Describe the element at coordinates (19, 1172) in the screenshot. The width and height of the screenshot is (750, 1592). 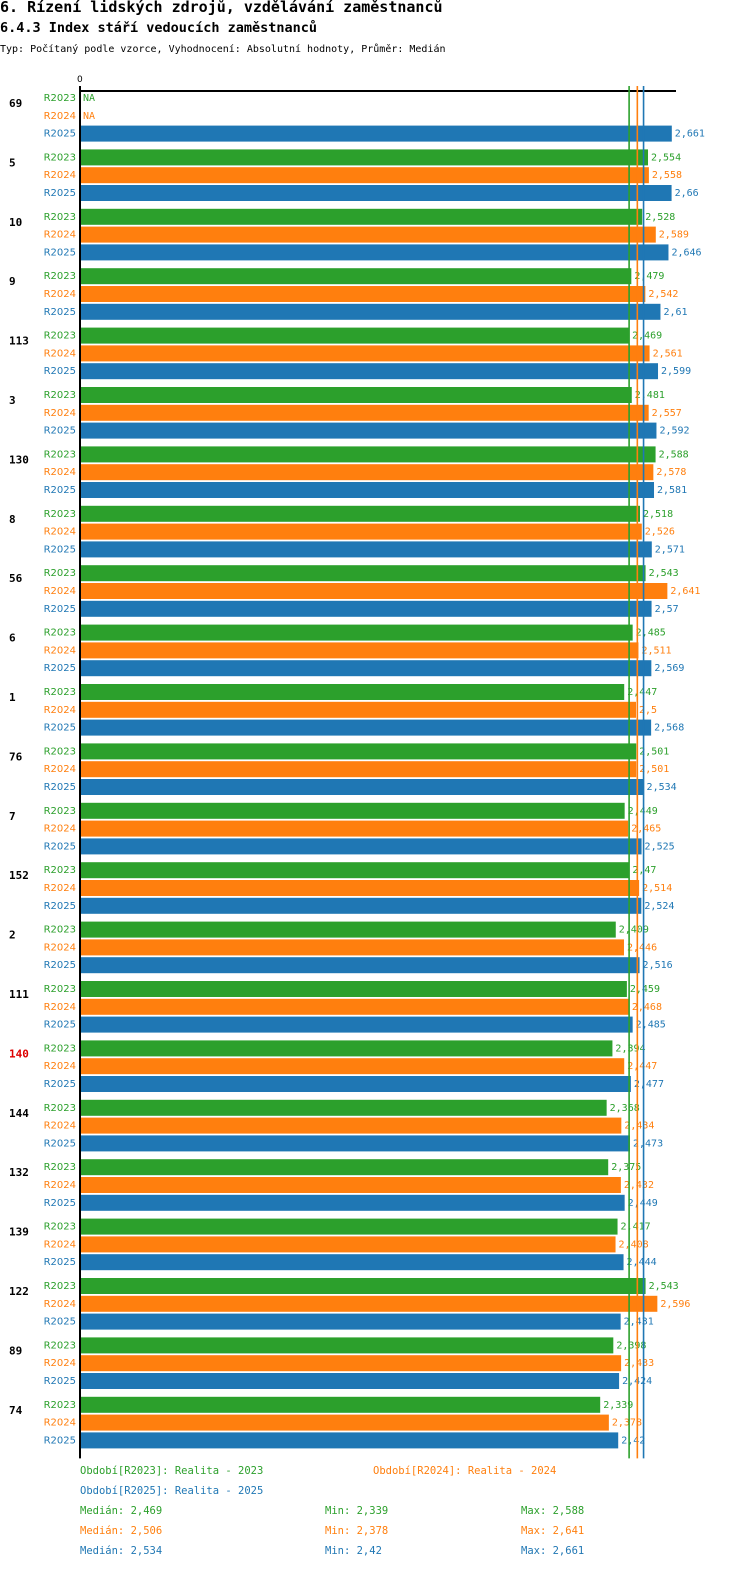
I see `category-label: 132` at that location.